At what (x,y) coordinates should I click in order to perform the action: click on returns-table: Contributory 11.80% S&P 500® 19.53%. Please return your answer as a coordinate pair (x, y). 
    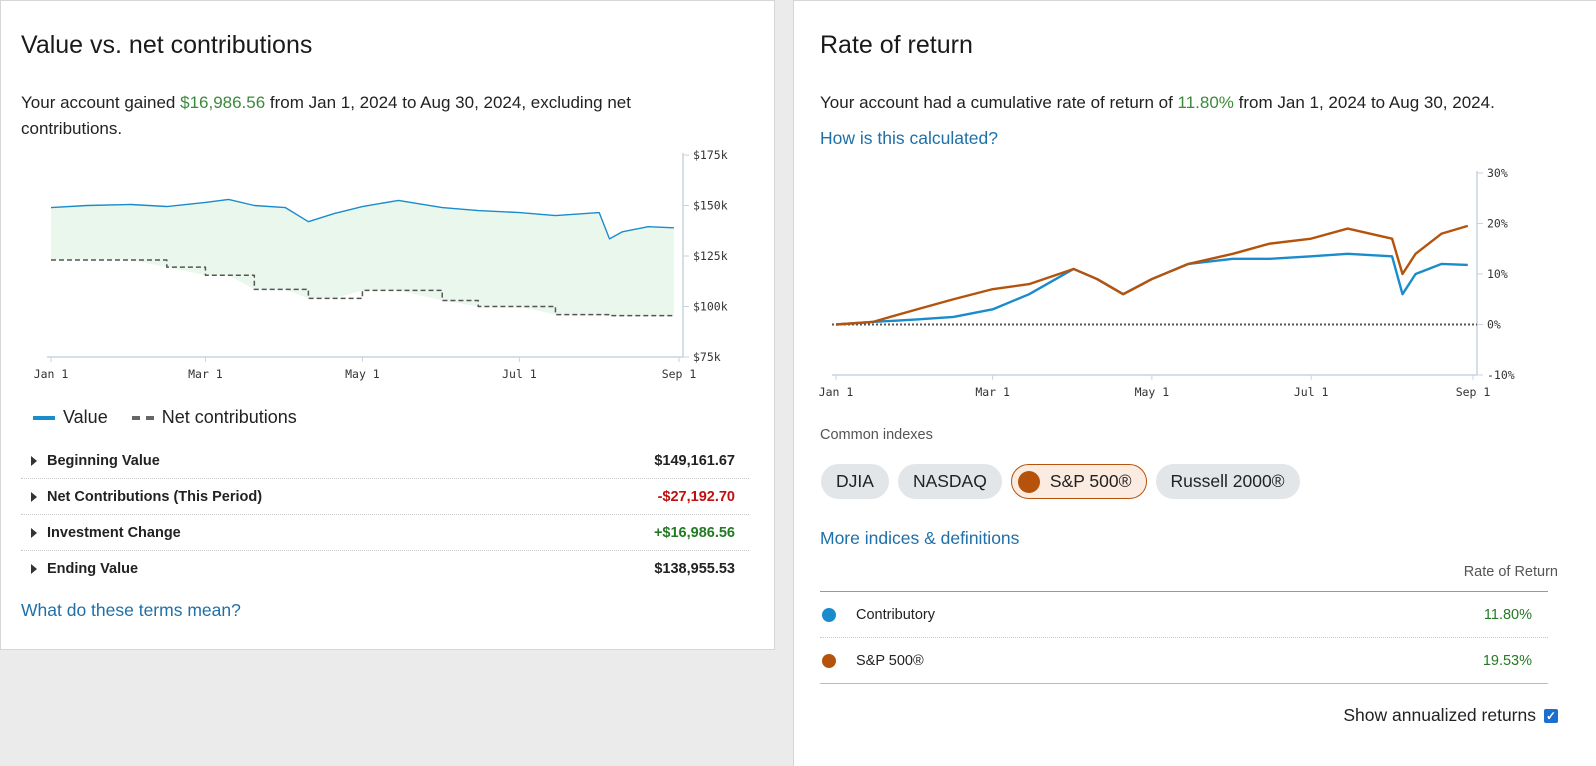
    Looking at the image, I should click on (1184, 637).